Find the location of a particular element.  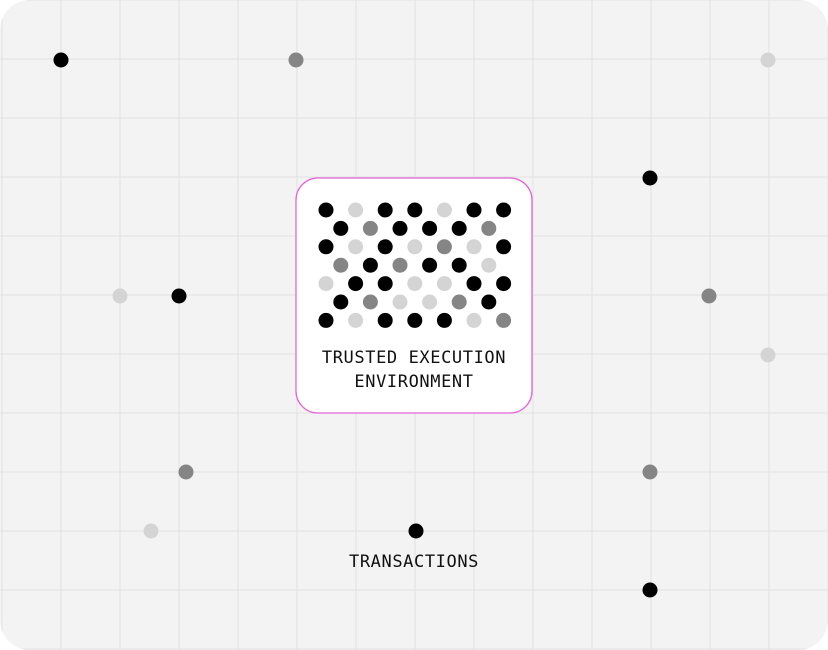

transactions-label: TRANSACTIONS is located at coordinates (414, 562).